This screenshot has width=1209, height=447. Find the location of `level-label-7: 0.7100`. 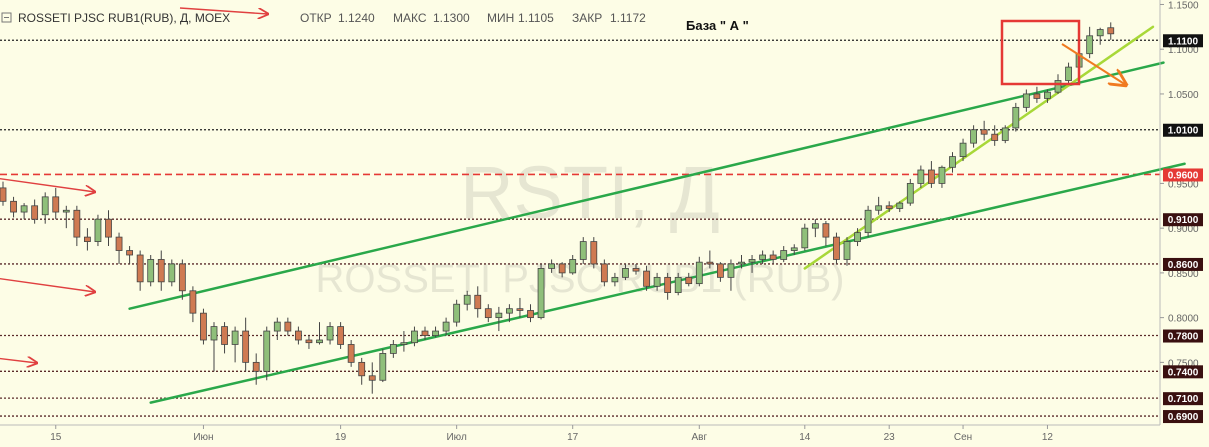

level-label-7: 0.7100 is located at coordinates (1183, 399).